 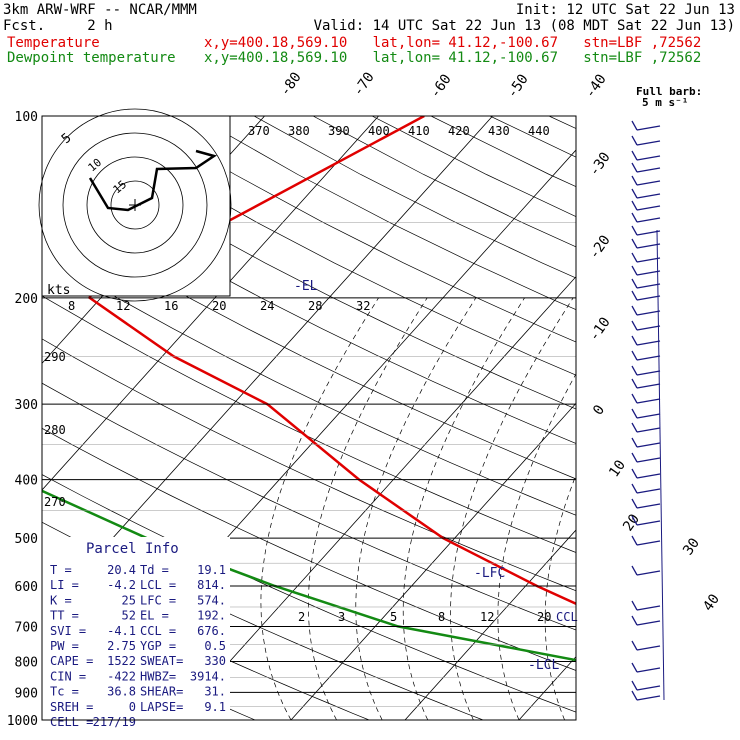 What do you see at coordinates (596, 86) in the screenshot?
I see `isotherm-label: -40` at bounding box center [596, 86].